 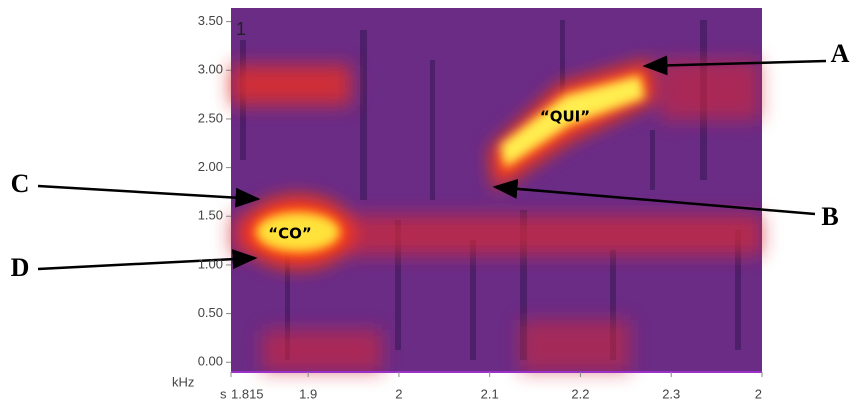 I want to click on y-tick-label: 3.50, so click(x=210, y=20).